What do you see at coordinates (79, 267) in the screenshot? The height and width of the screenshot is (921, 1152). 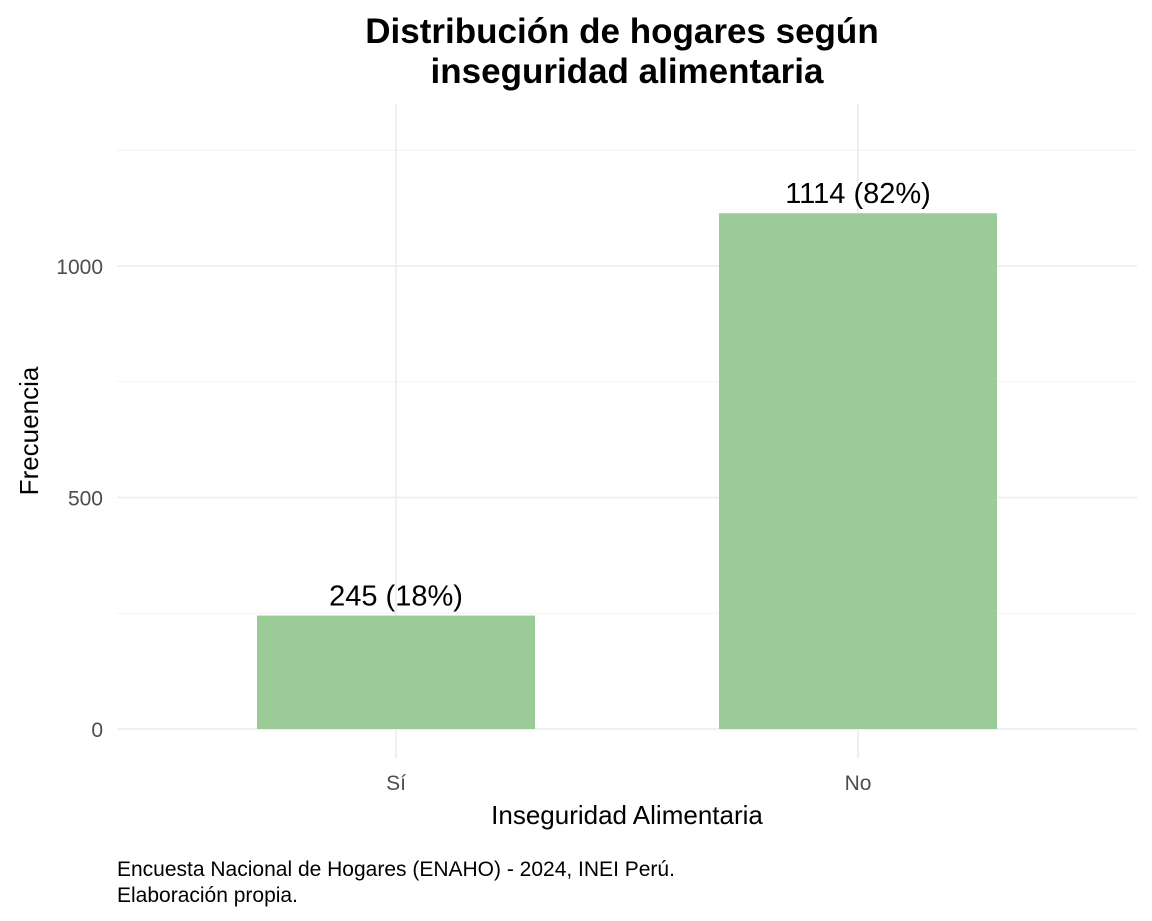 I see `y-tick-label: 1000` at bounding box center [79, 267].